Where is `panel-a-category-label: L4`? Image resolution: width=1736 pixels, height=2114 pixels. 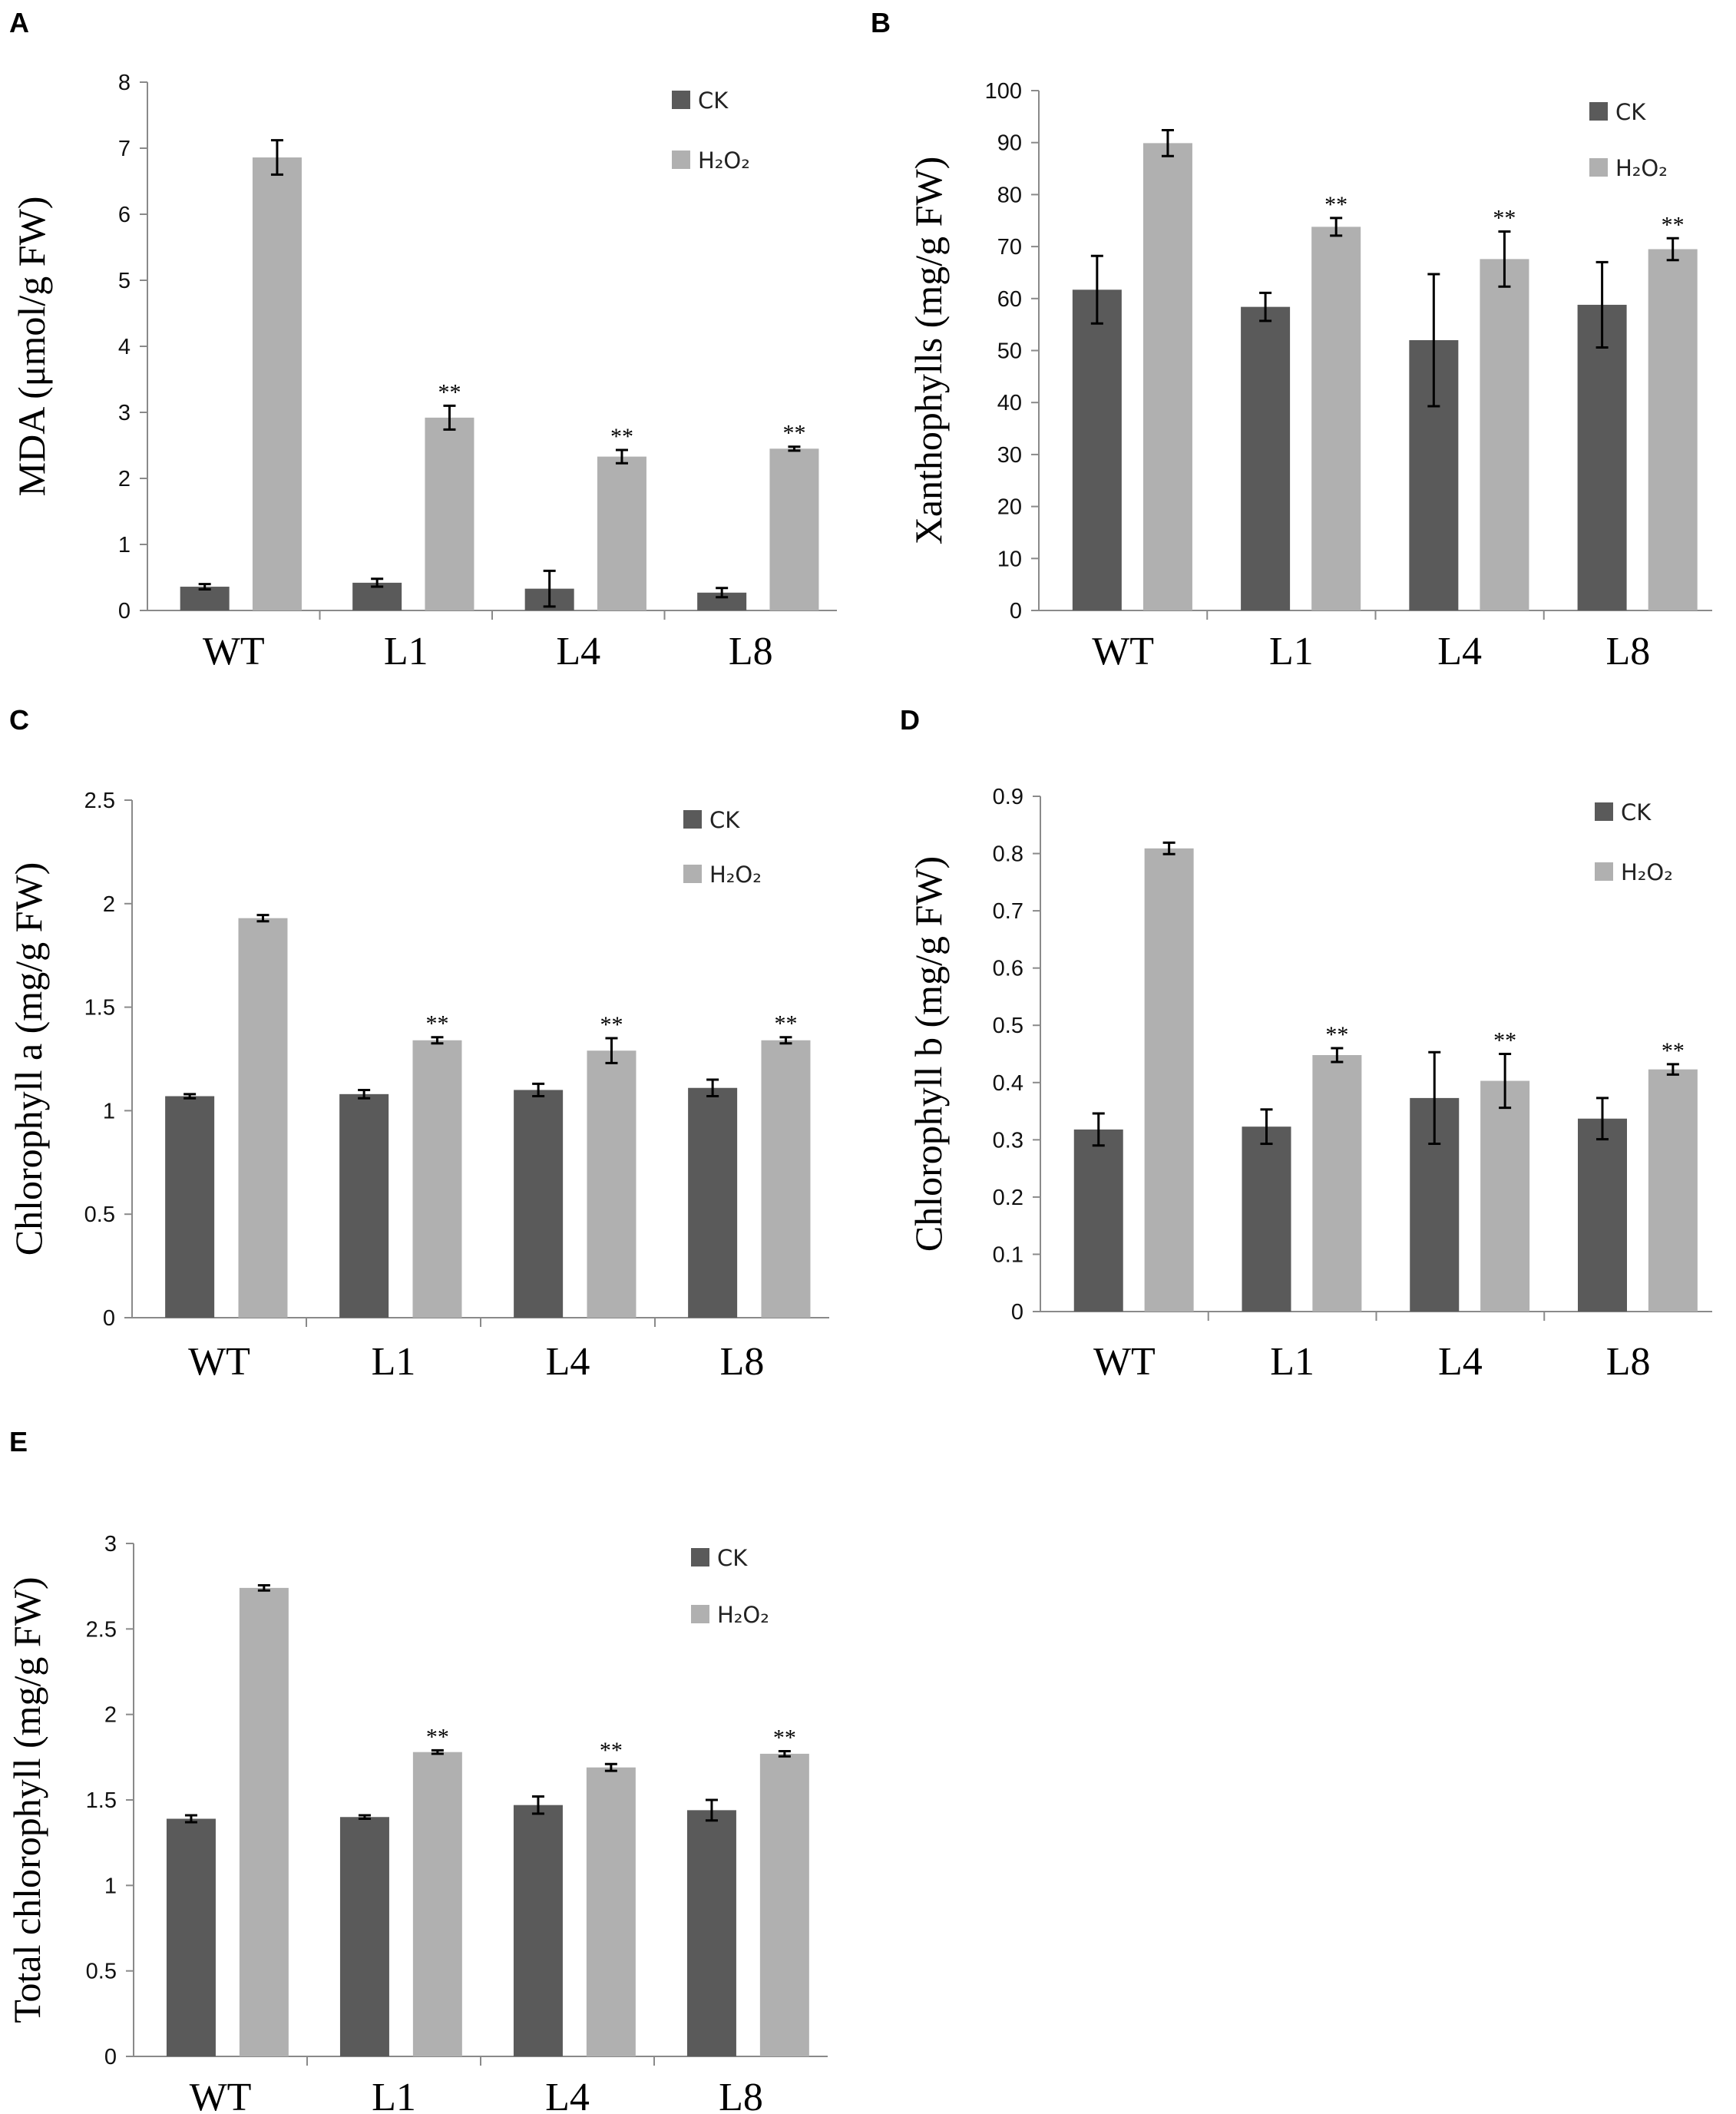
panel-a-category-label: L4 is located at coordinates (578, 651).